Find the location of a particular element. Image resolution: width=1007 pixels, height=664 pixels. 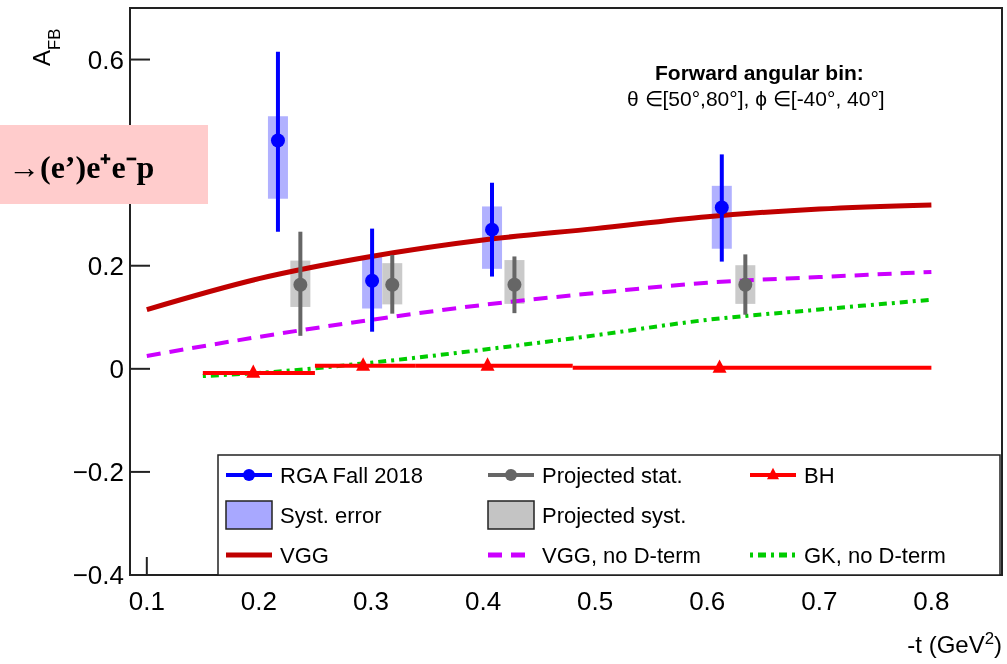

y-tick-label: −0.4 is located at coordinates (98, 575).